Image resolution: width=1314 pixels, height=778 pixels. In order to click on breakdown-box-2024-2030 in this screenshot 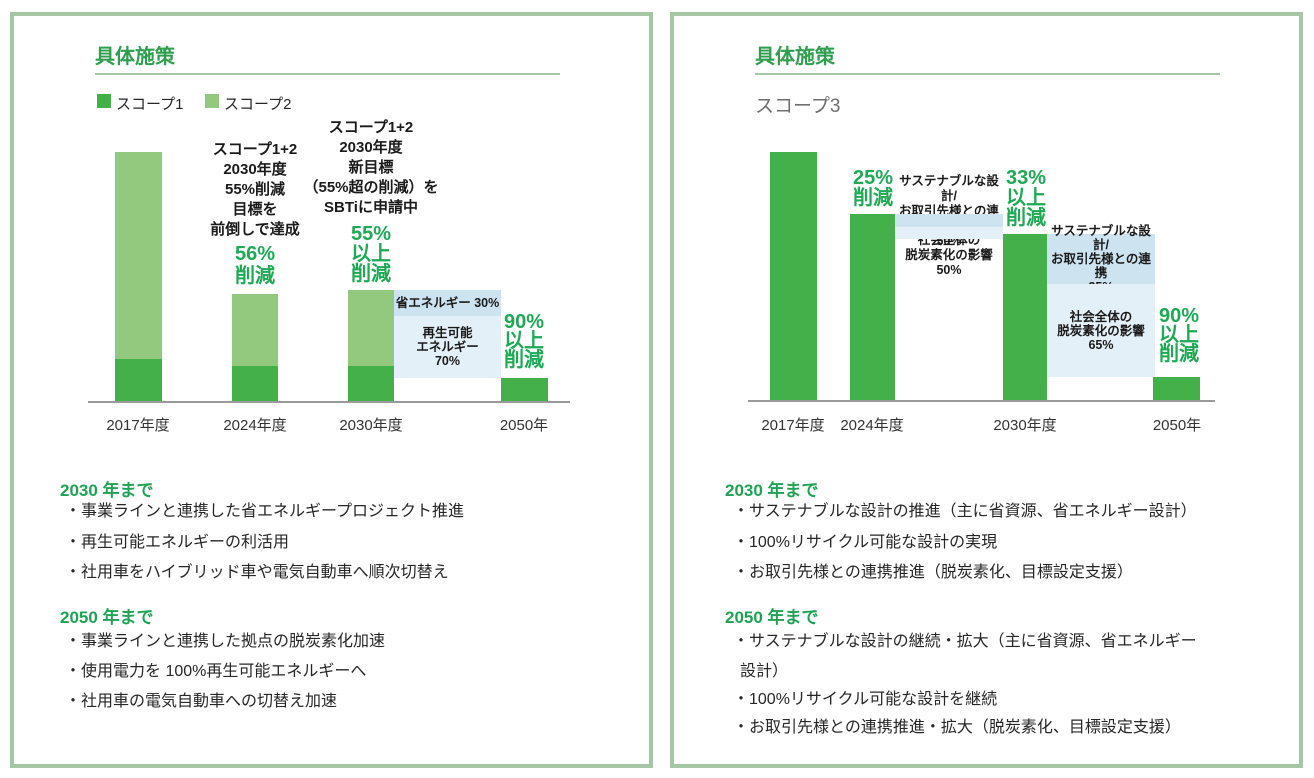, I will do `click(949, 226)`.